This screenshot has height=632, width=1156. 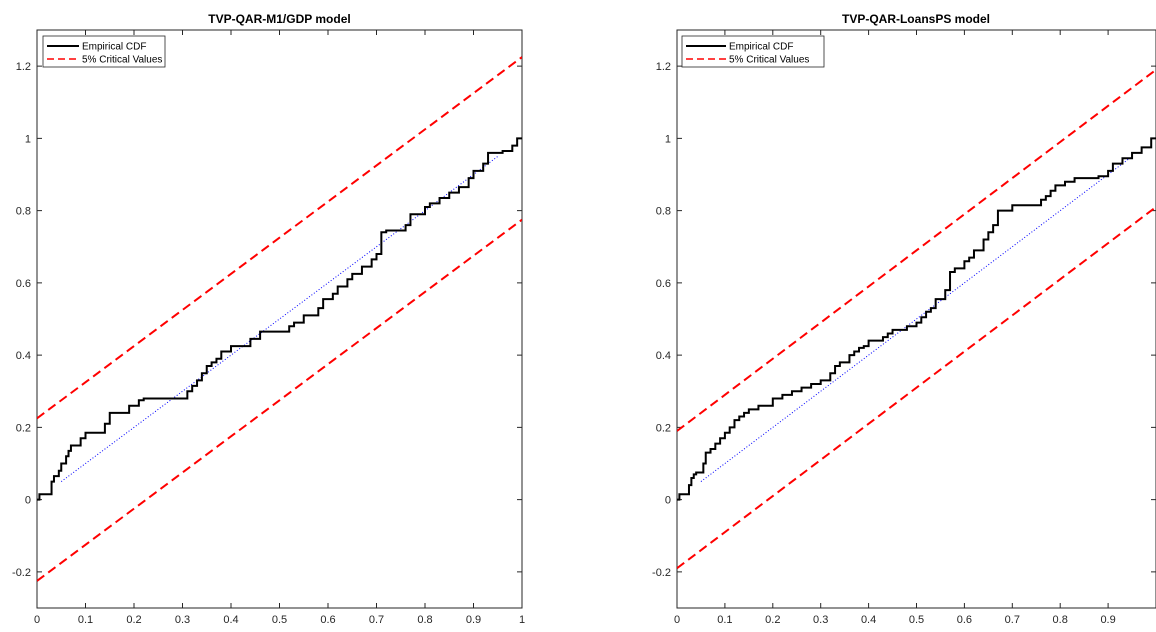 I want to click on chart-title: TVP-QAR-M1/GDP model, so click(x=279, y=19).